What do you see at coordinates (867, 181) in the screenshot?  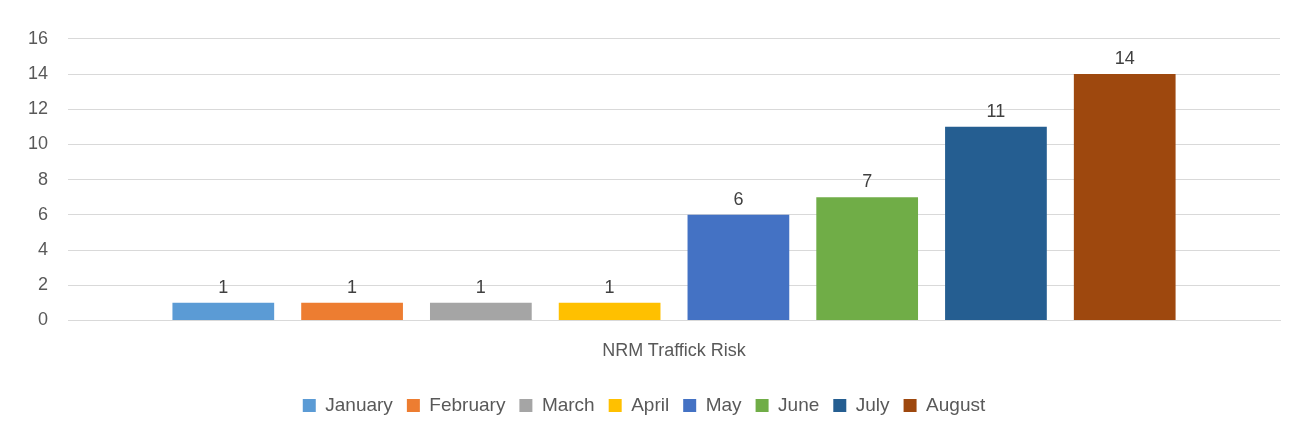 I see `data-label: 7` at bounding box center [867, 181].